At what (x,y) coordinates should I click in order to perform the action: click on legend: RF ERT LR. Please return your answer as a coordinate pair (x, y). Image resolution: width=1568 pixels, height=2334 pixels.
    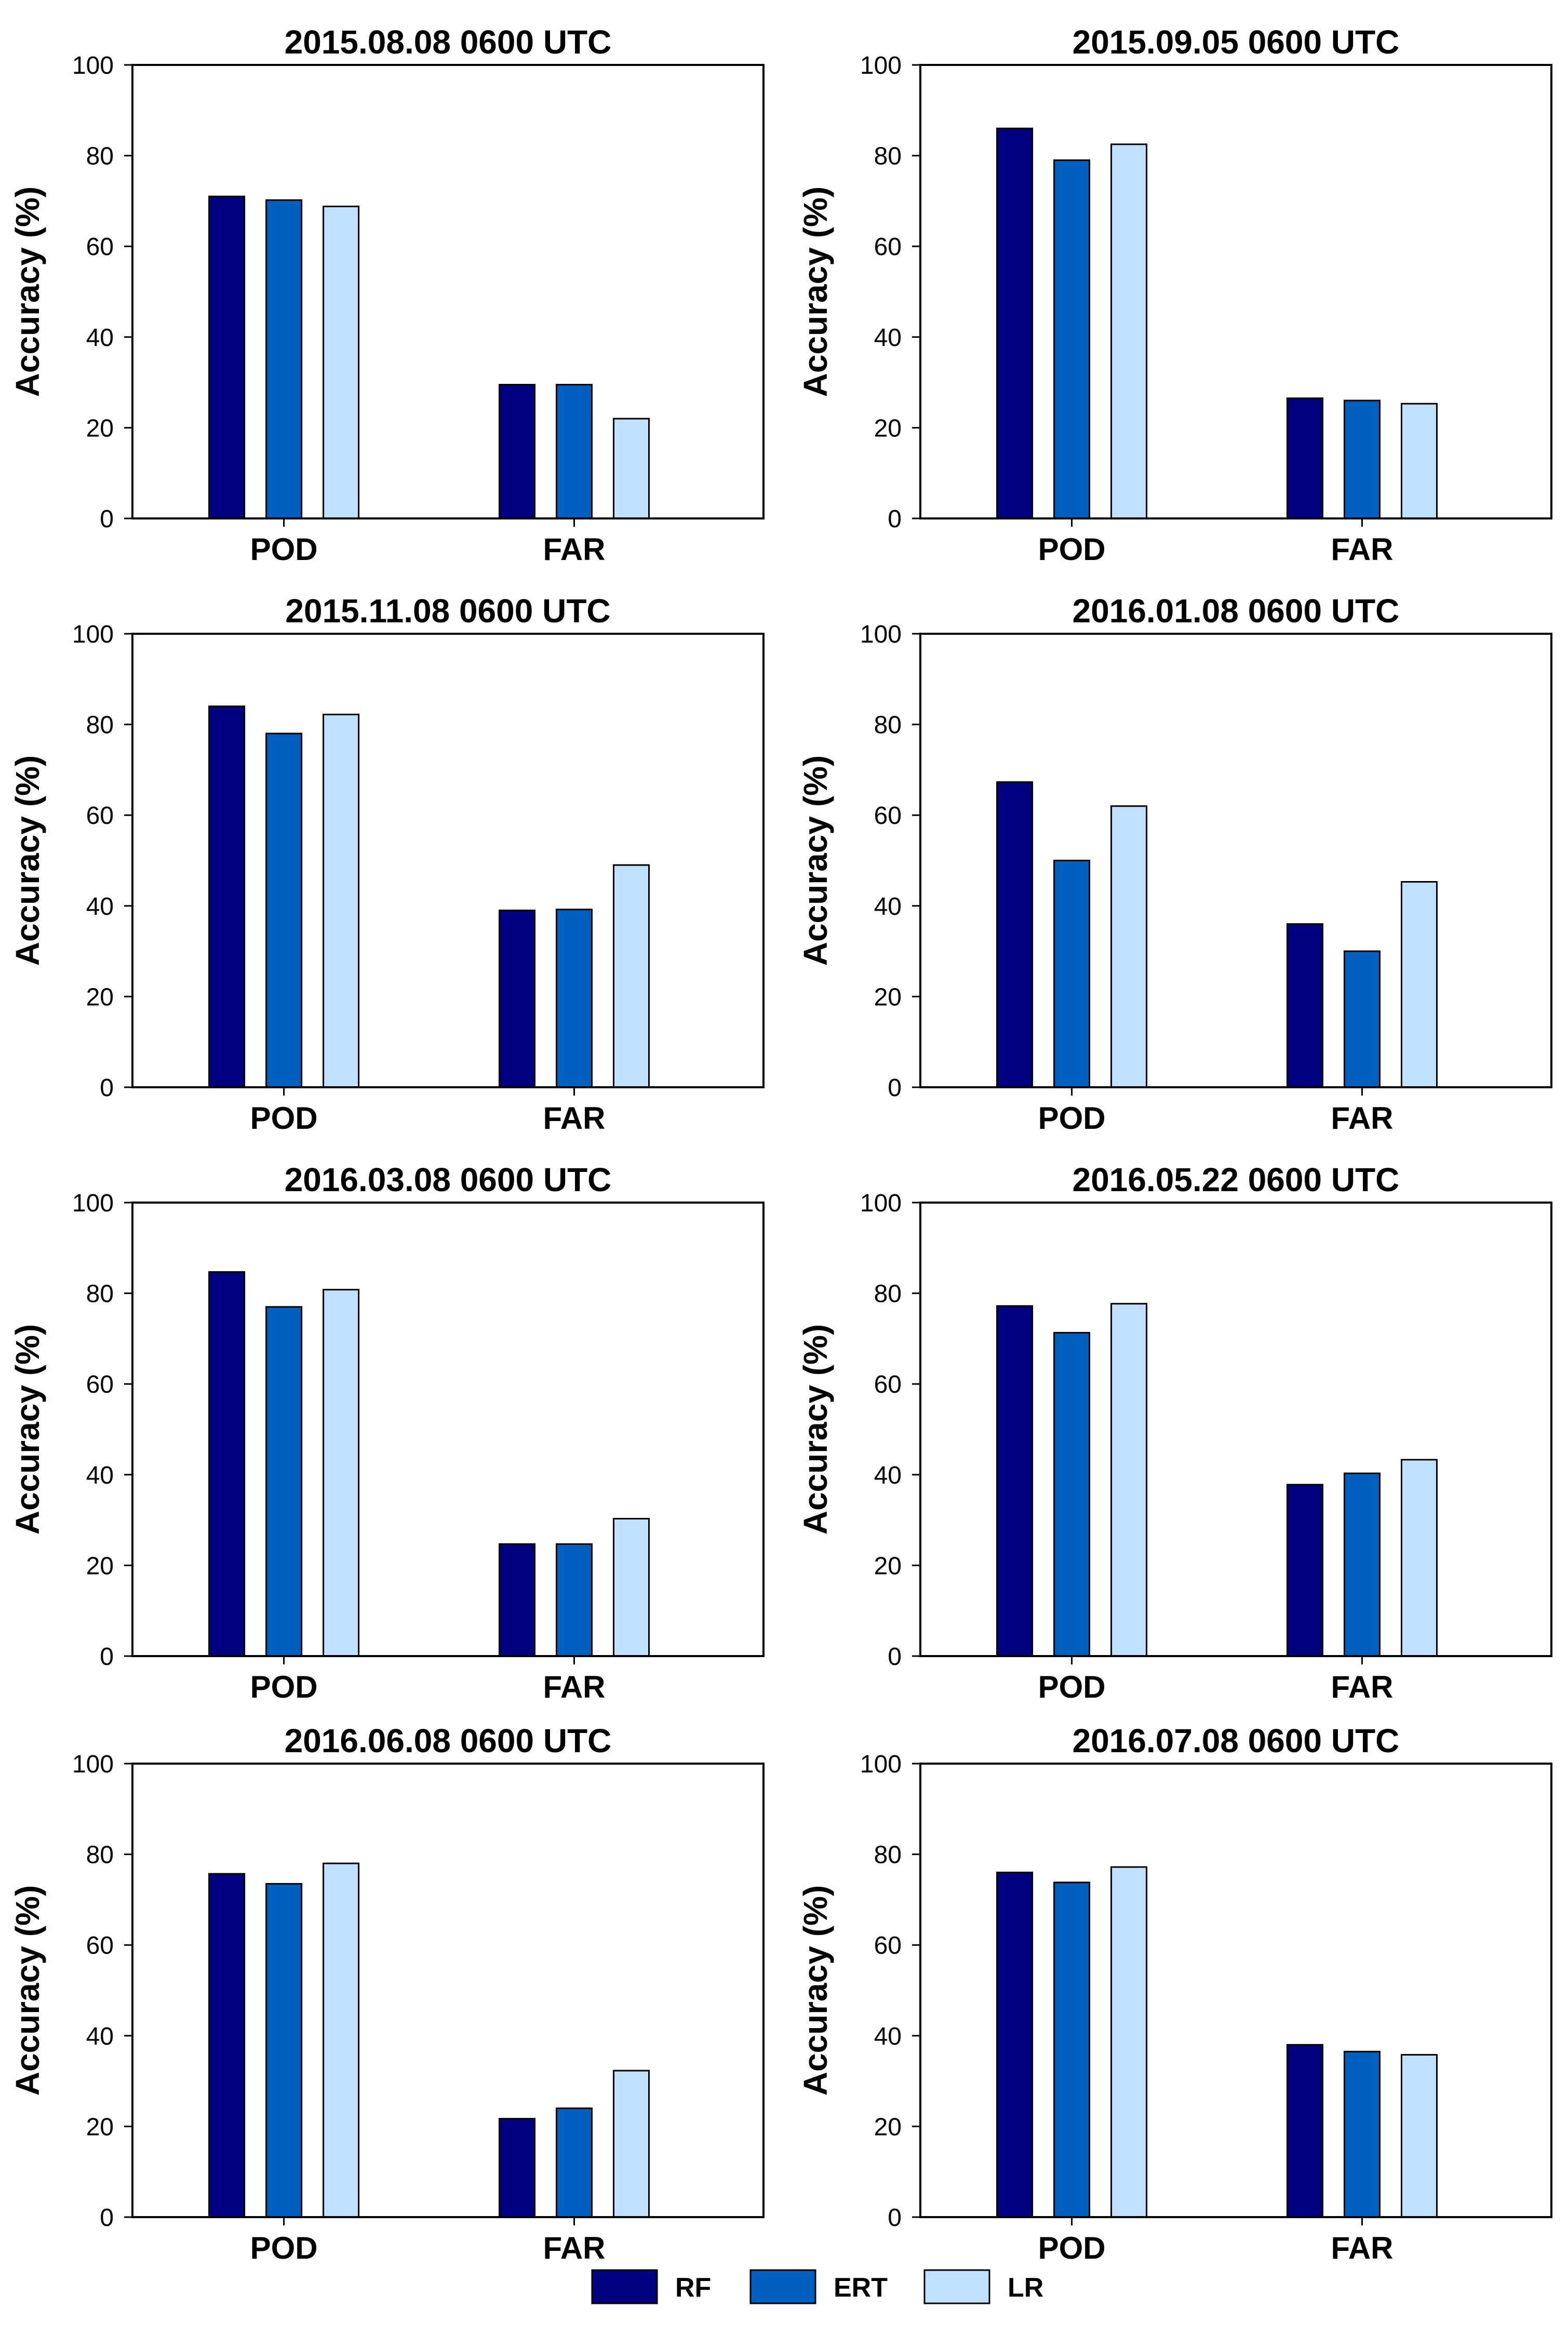
    Looking at the image, I should click on (817, 2286).